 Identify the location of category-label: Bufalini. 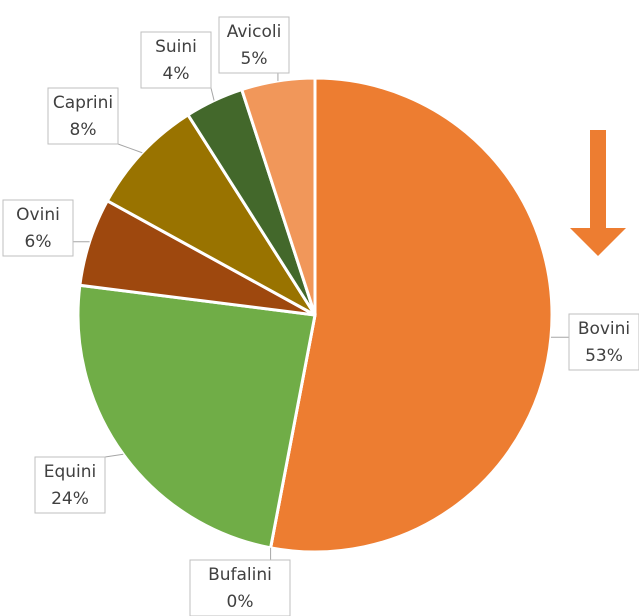
(240, 575).